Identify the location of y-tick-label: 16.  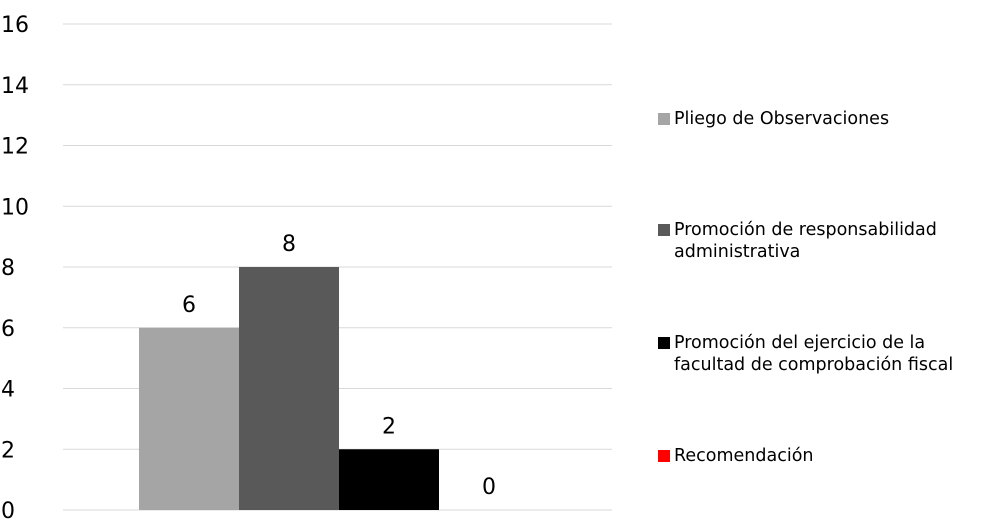
(15, 25).